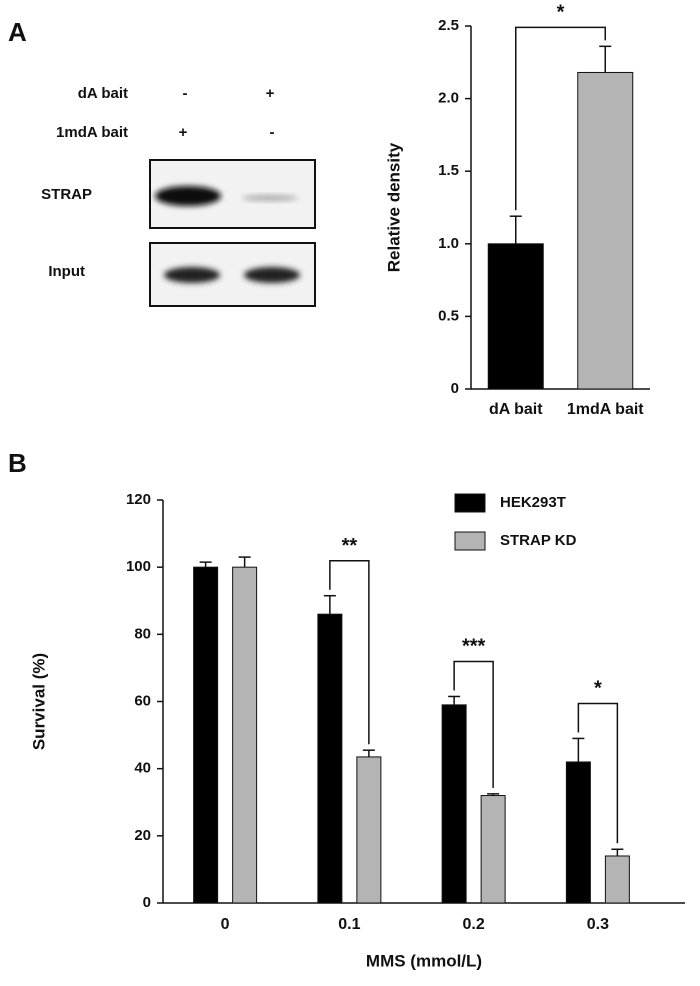  I want to click on x-tick-label: dA bait, so click(516, 409).